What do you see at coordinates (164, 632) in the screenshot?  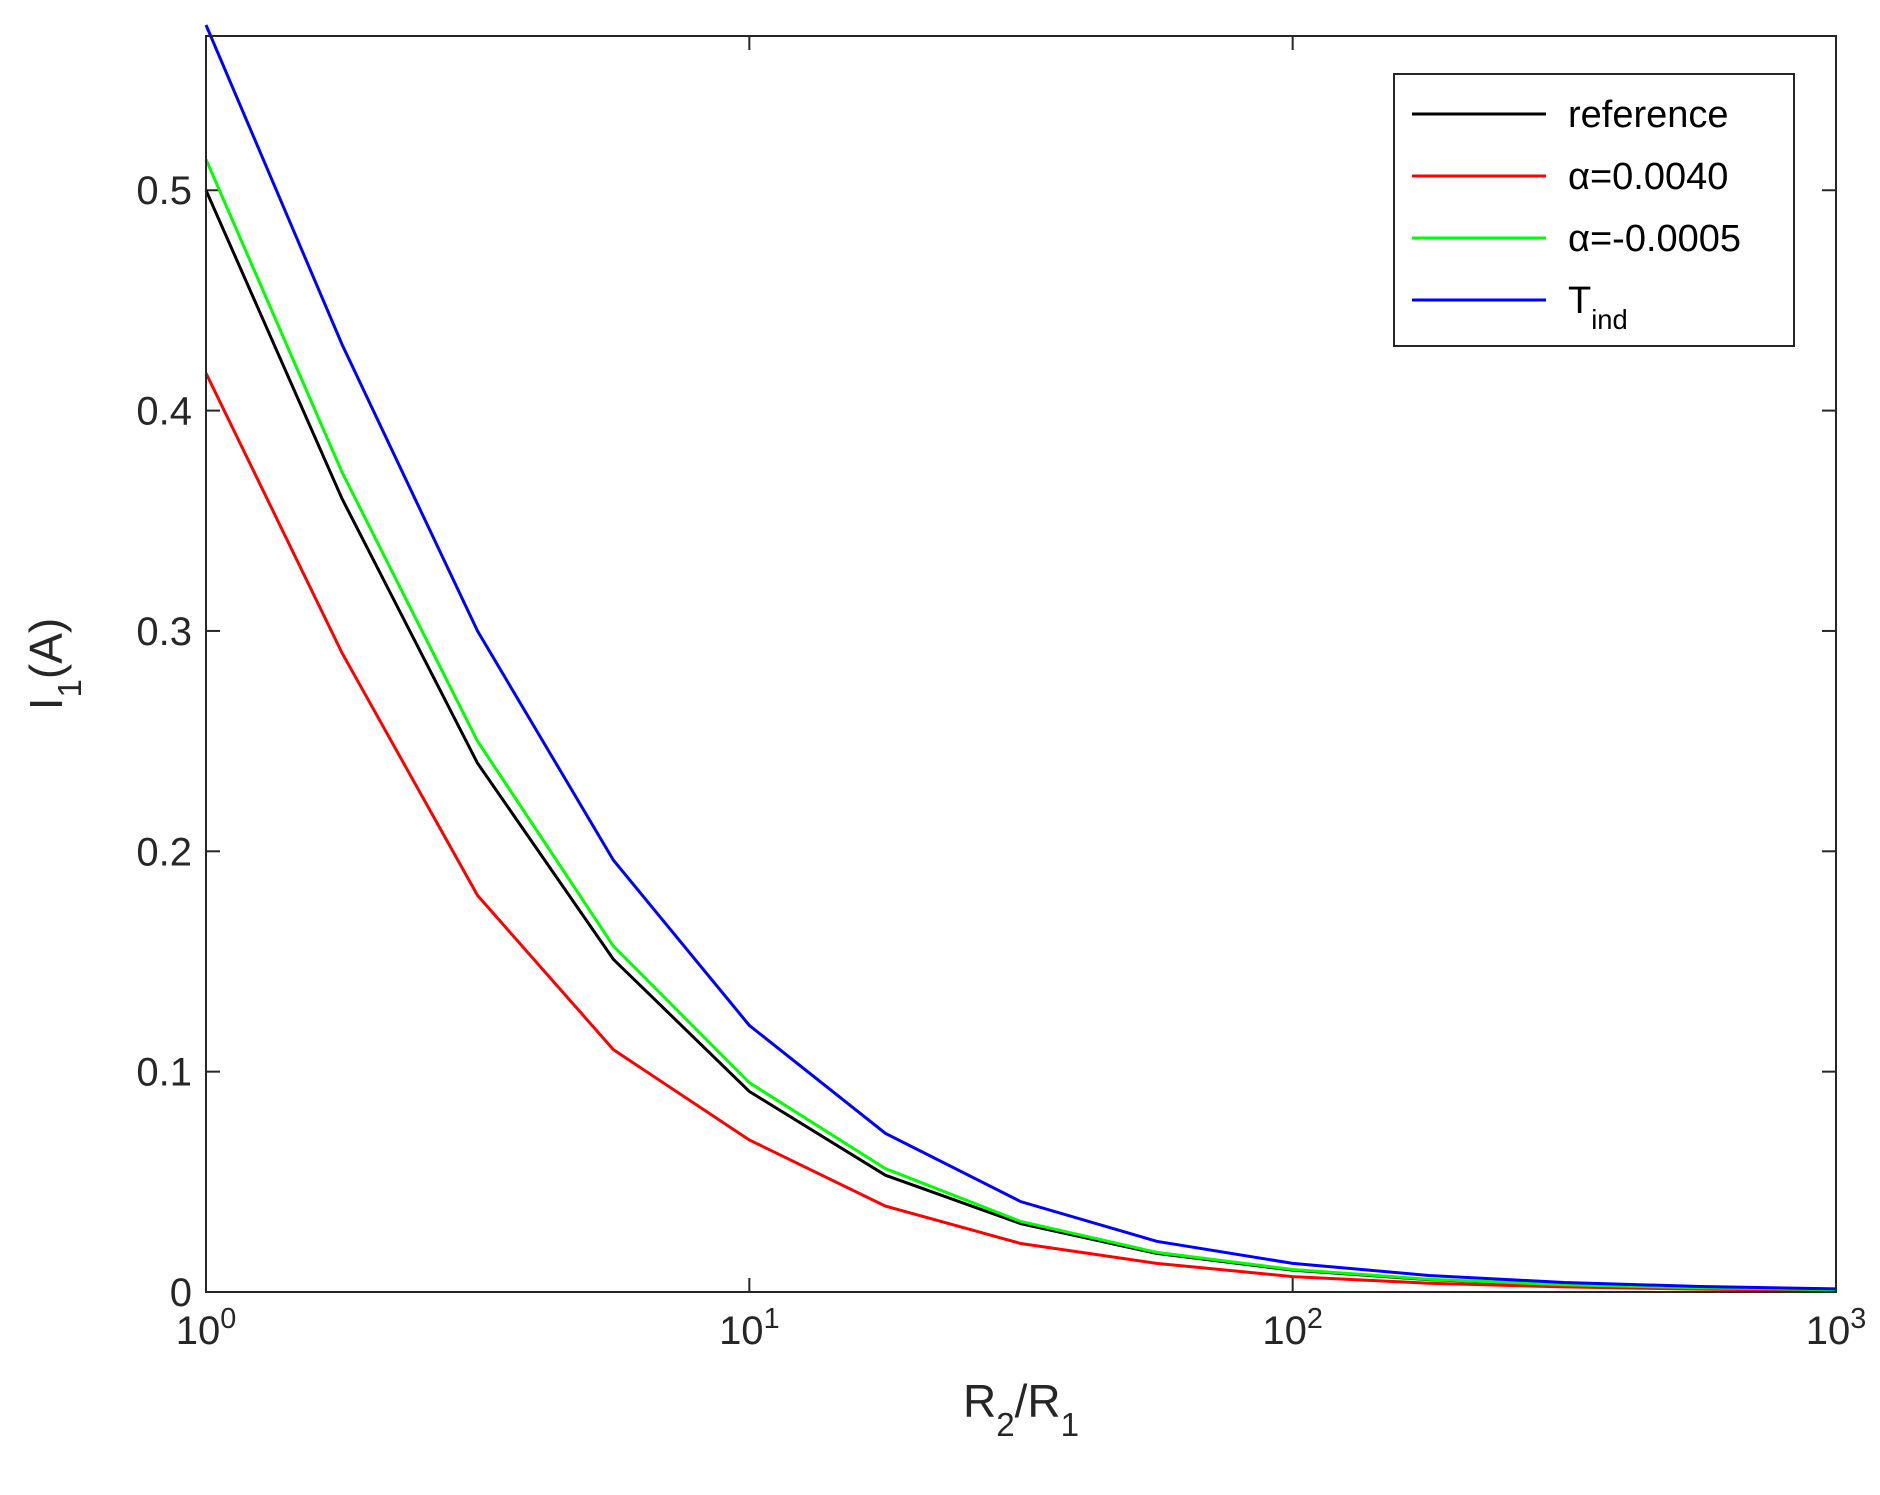 I see `y-tick-label: 0.3` at bounding box center [164, 632].